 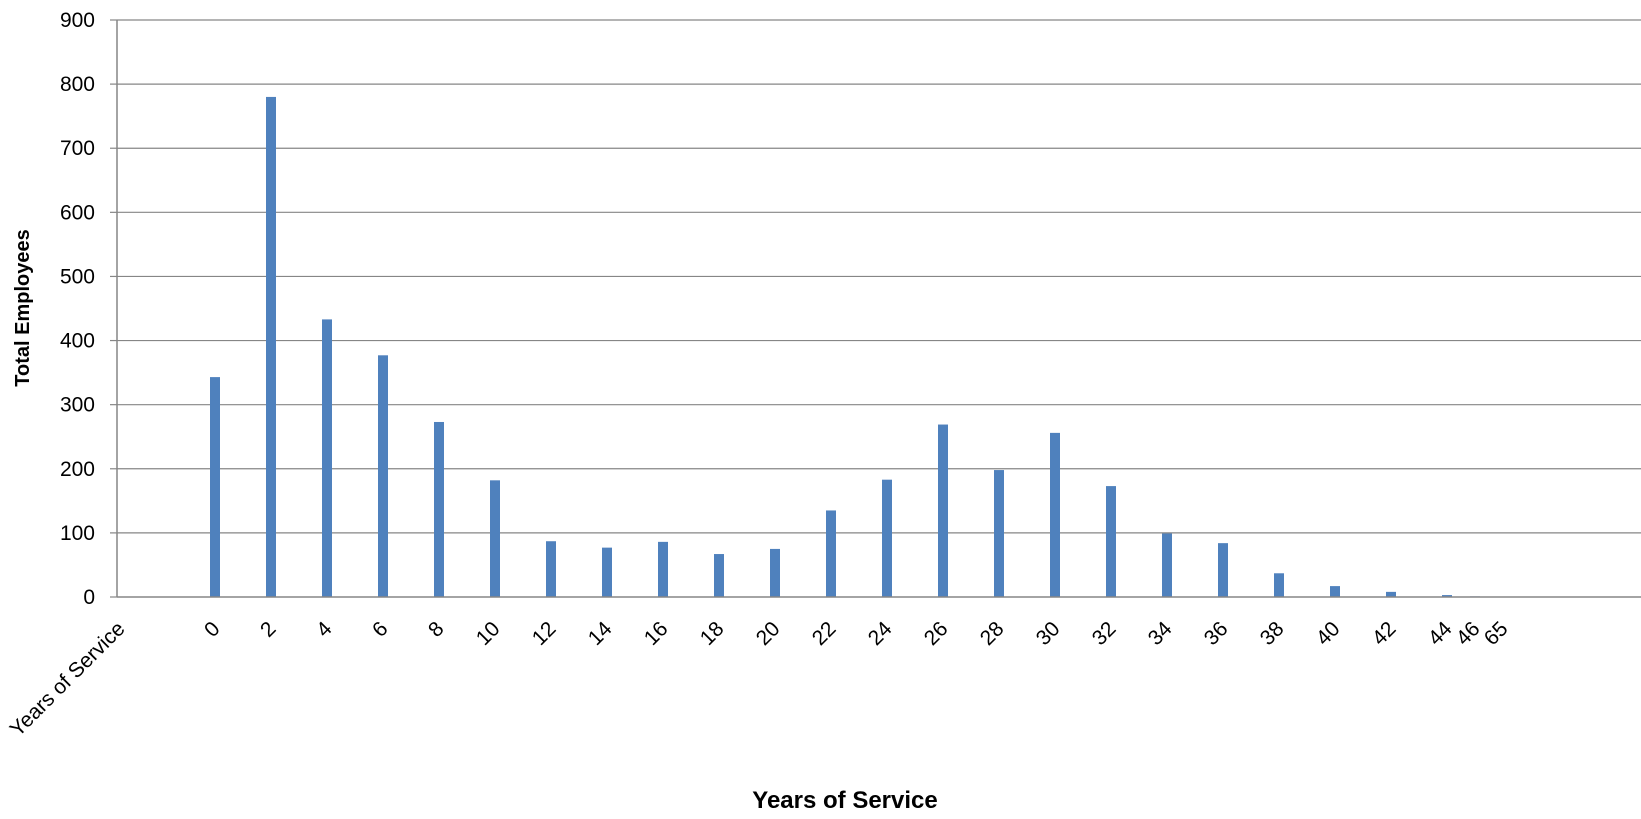 I want to click on x-tick-label: 8, so click(x=436, y=629).